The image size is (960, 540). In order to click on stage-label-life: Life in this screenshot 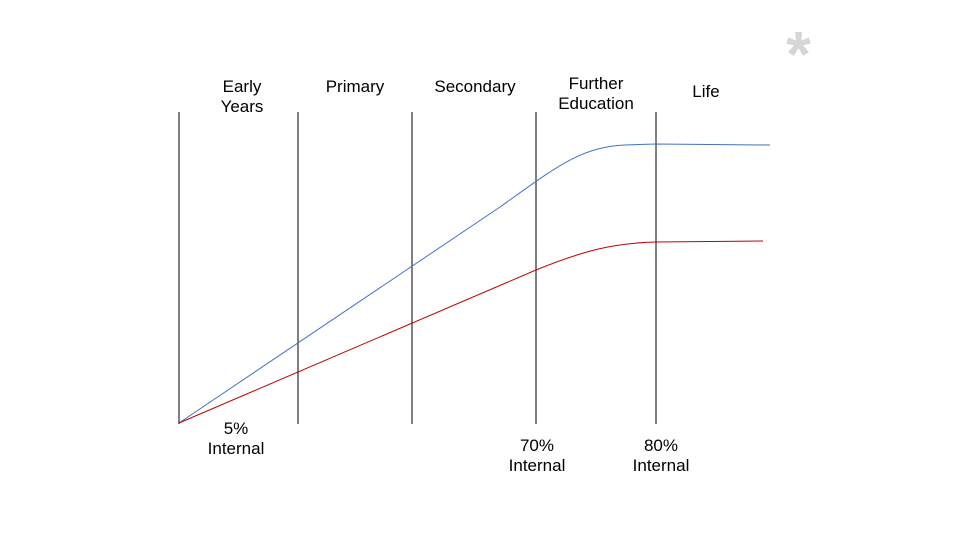, I will do `click(706, 91)`.